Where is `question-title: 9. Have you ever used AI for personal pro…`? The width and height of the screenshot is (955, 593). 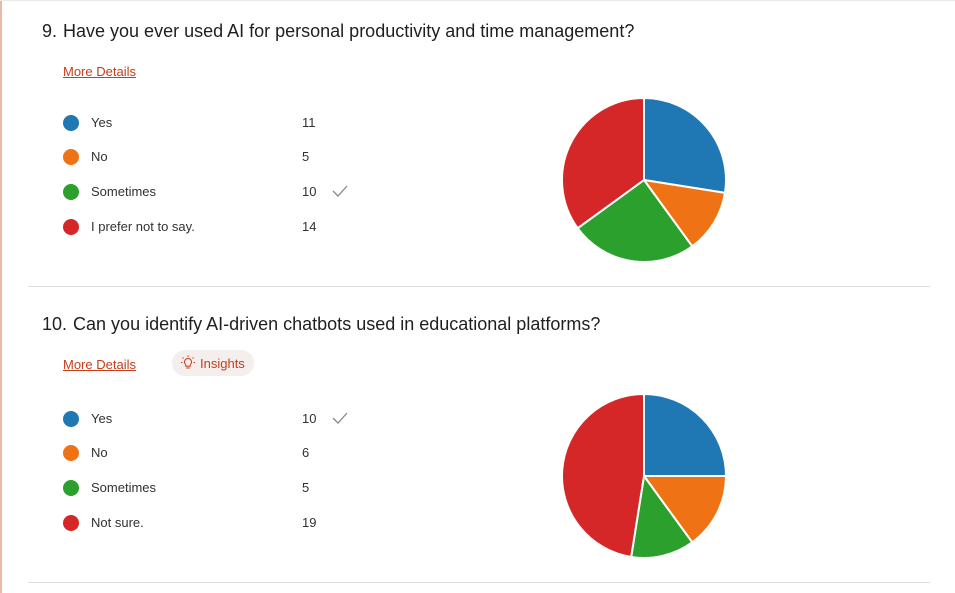
question-title: 9. Have you ever used AI for personal pro… is located at coordinates (338, 31).